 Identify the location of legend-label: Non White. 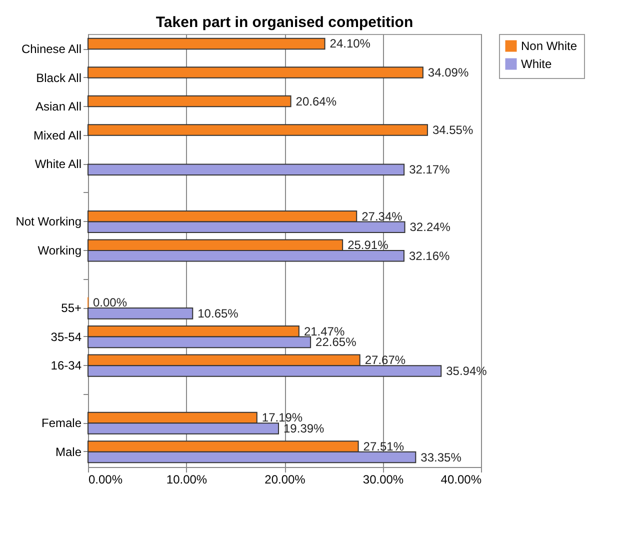
(549, 46).